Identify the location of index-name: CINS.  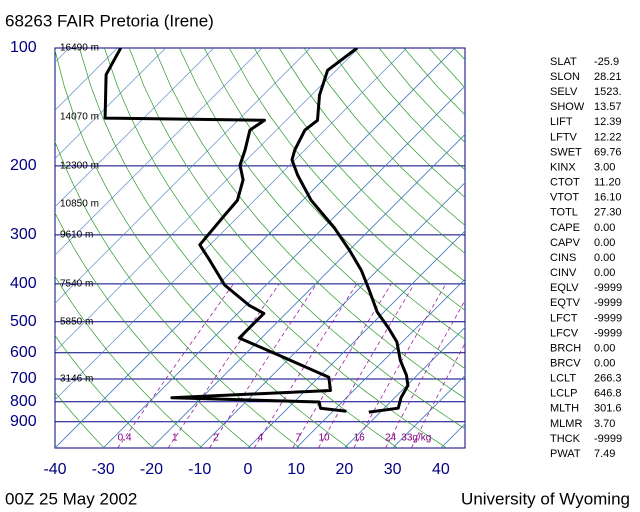
(563, 258).